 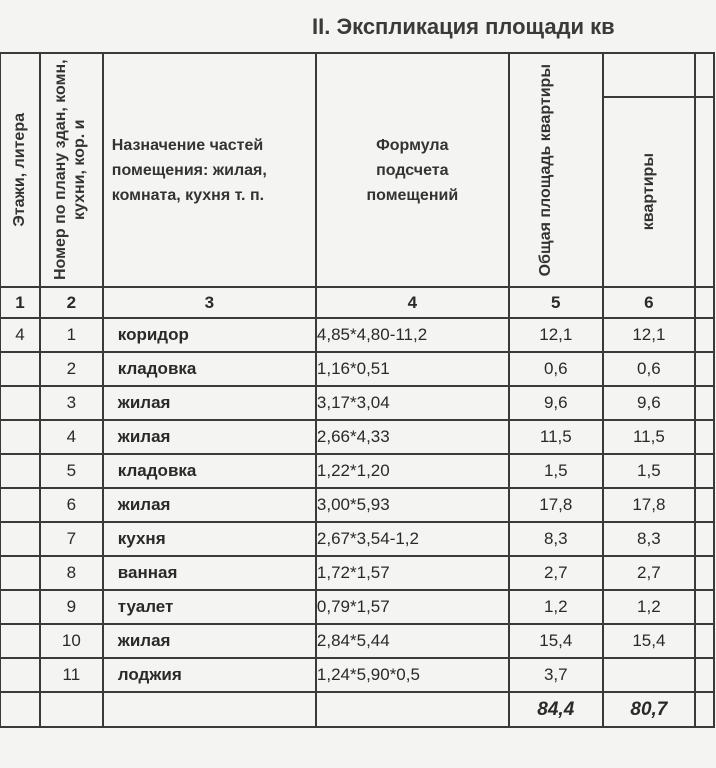 What do you see at coordinates (555, 505) in the screenshot?
I see `total-area-cell: 17,8` at bounding box center [555, 505].